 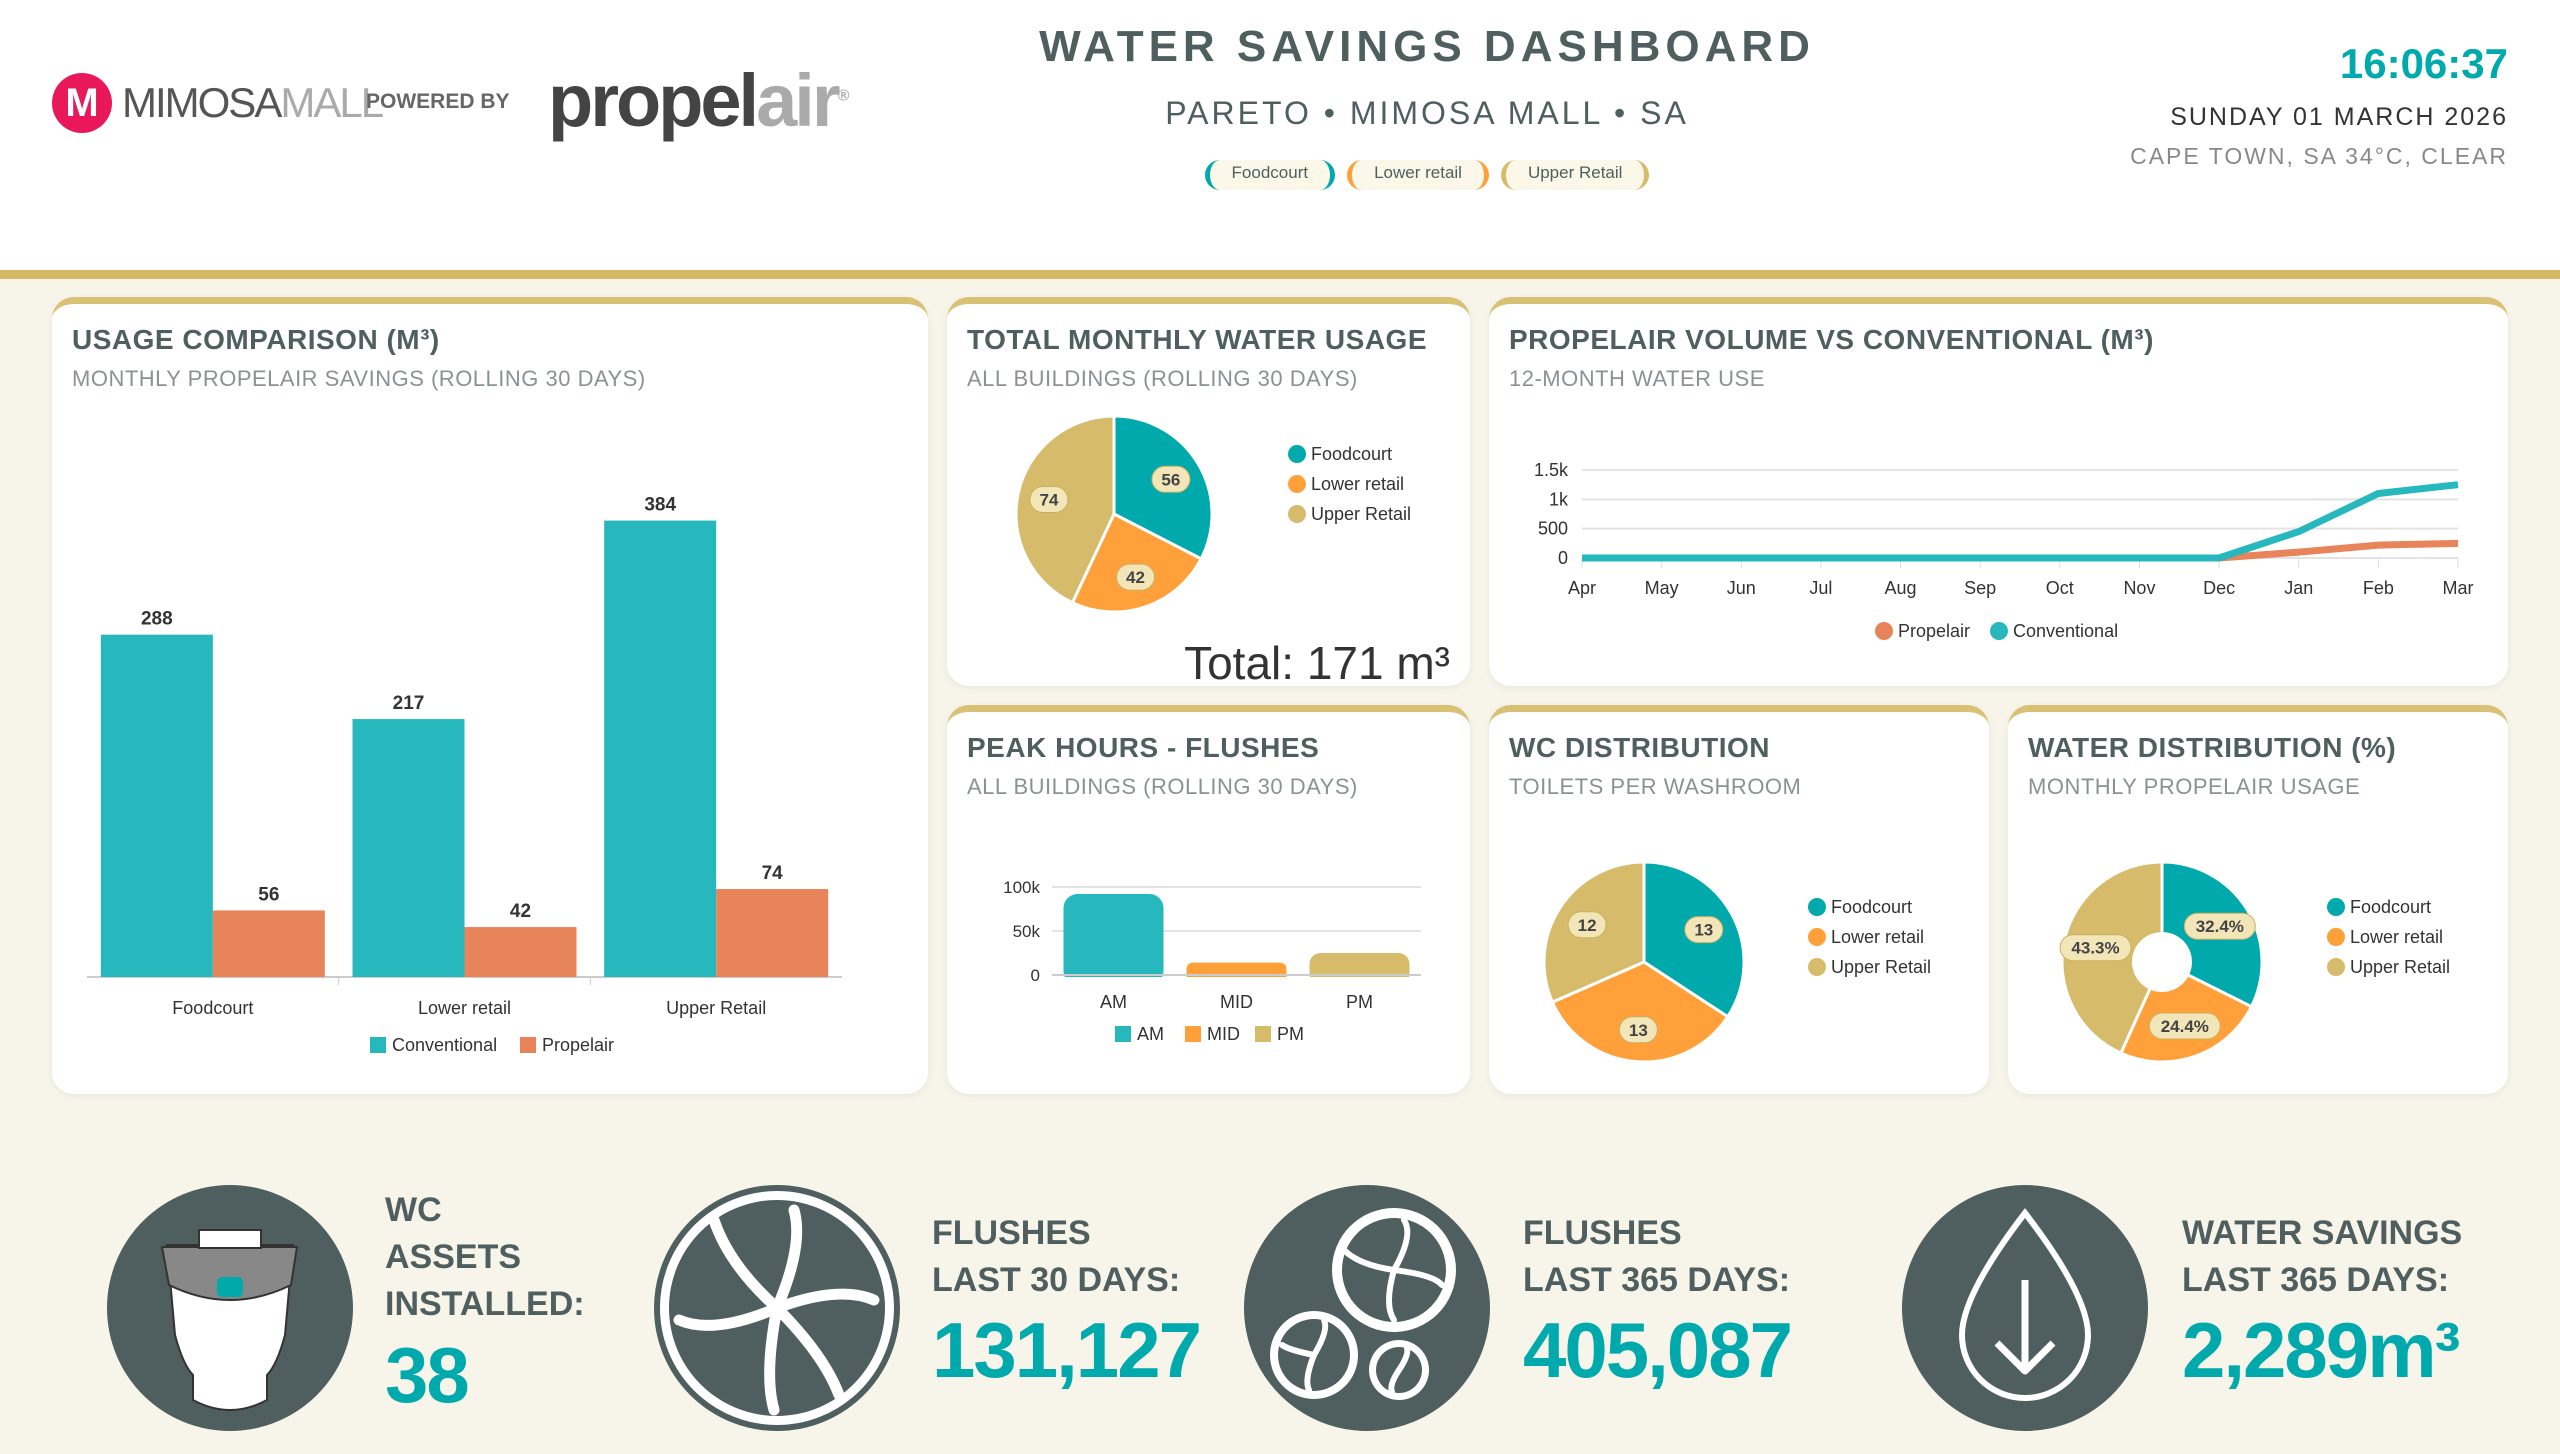 I want to click on building-filters: Foodcourt Lower retail Upper Retail, so click(x=1280, y=175).